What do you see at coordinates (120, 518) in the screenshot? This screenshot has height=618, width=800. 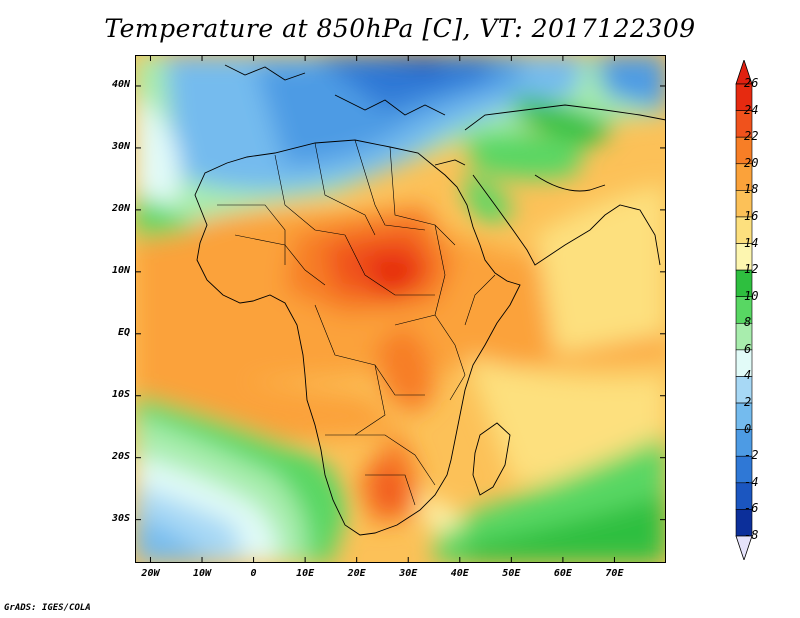 I see `lat-tick-label: 30S` at bounding box center [120, 518].